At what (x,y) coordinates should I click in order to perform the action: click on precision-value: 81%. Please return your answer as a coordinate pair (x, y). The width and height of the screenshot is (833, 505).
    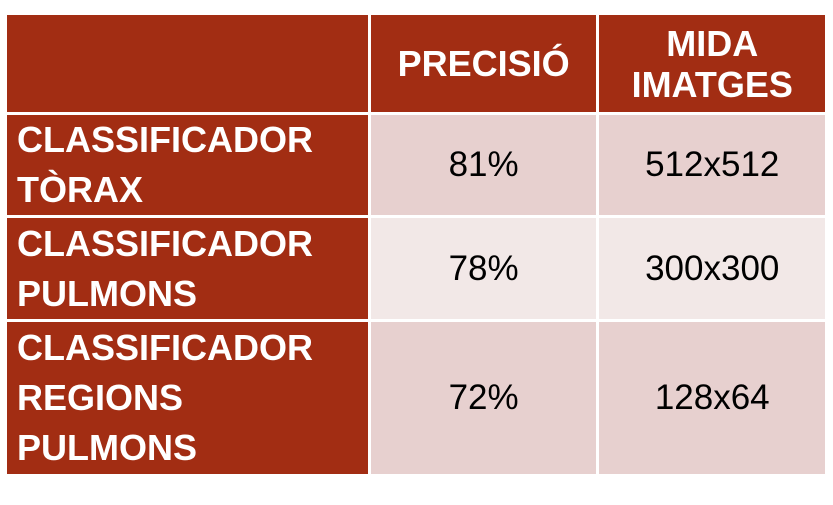
    Looking at the image, I should click on (483, 165).